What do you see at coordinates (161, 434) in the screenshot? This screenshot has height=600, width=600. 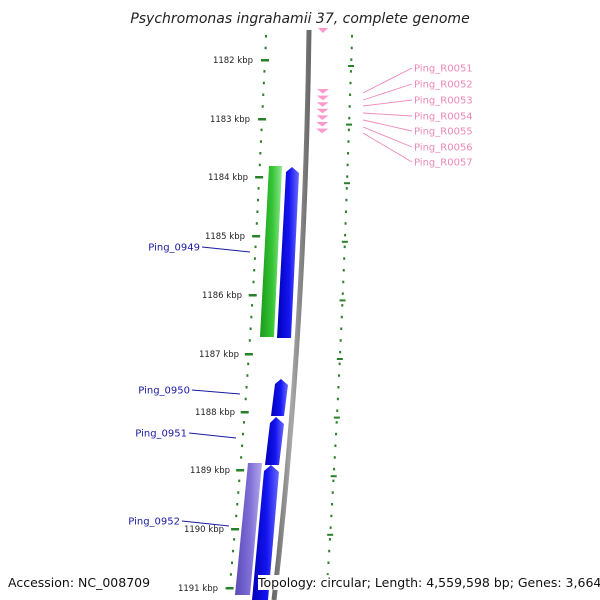 I see `cds-label: Ping_0951` at bounding box center [161, 434].